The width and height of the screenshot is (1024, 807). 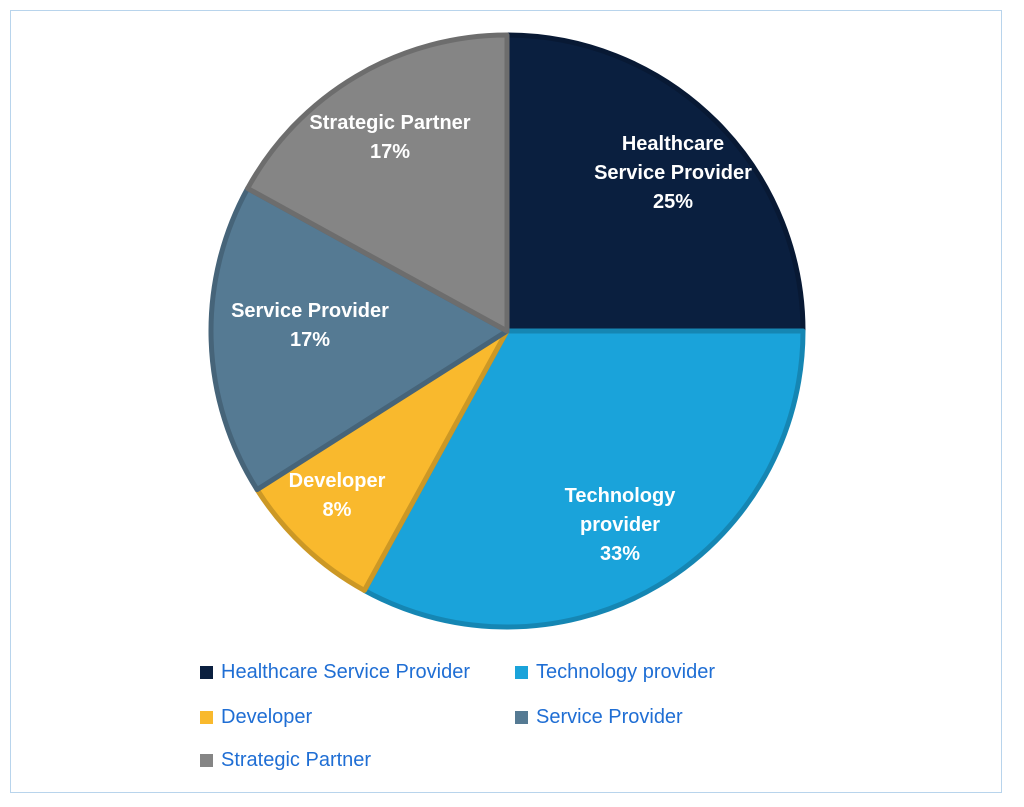 I want to click on legend-item-strategic-partner: Strategic Partner, so click(x=285, y=760).